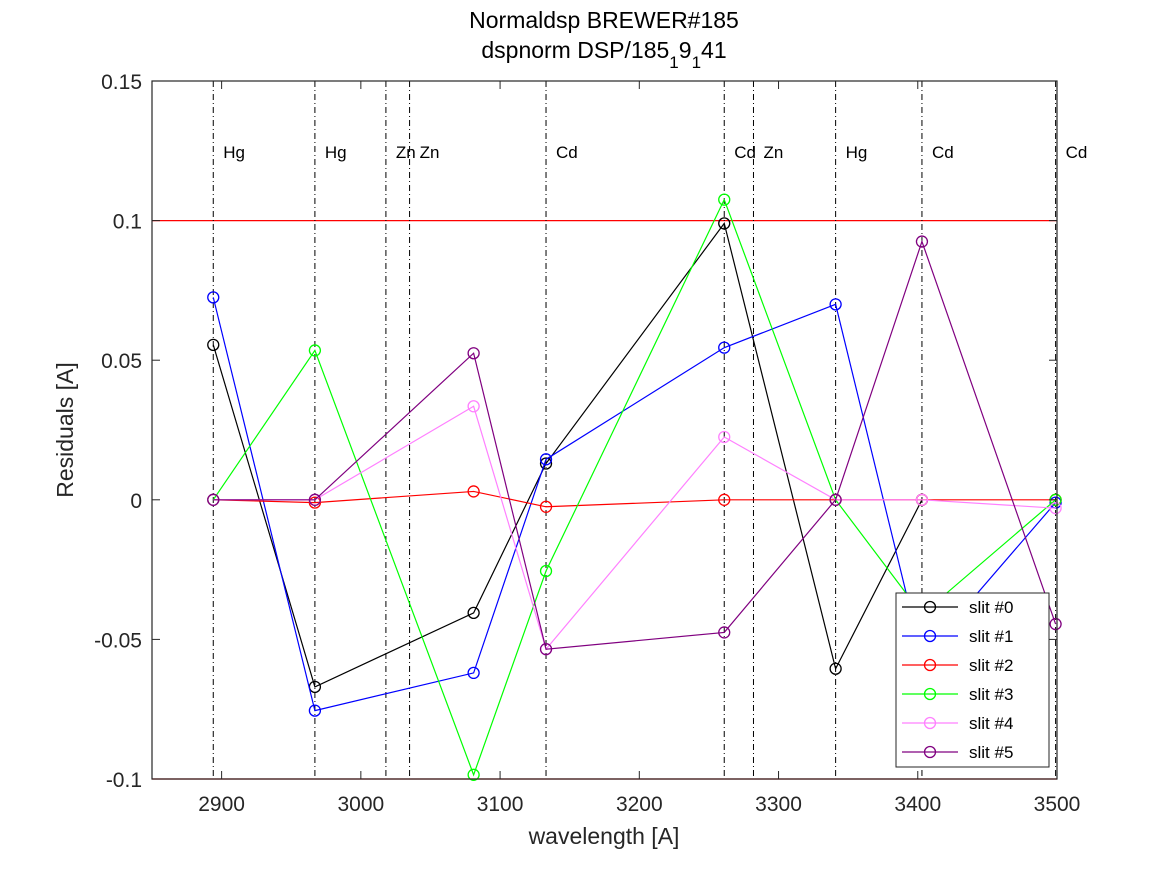 This screenshot has width=1167, height=875. I want to click on legend-box, so click(972, 680).